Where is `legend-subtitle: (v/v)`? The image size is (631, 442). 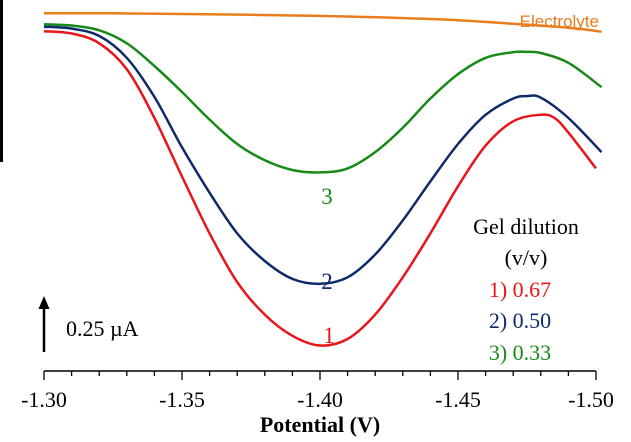 legend-subtitle: (v/v) is located at coordinates (526, 257).